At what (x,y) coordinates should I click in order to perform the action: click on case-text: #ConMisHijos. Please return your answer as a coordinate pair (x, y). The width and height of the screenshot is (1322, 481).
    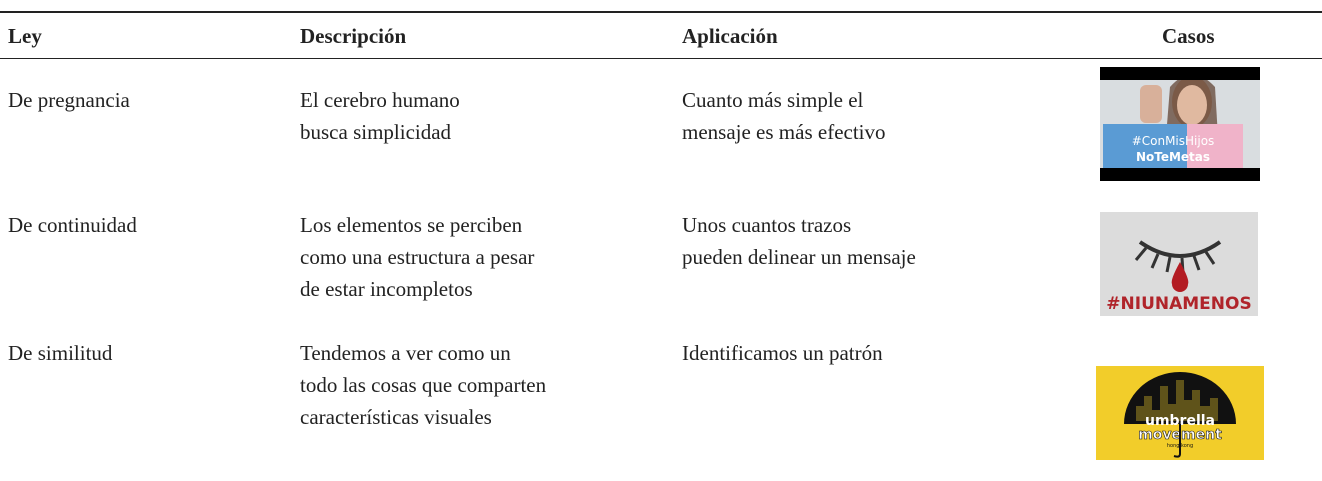
    Looking at the image, I should click on (1173, 141).